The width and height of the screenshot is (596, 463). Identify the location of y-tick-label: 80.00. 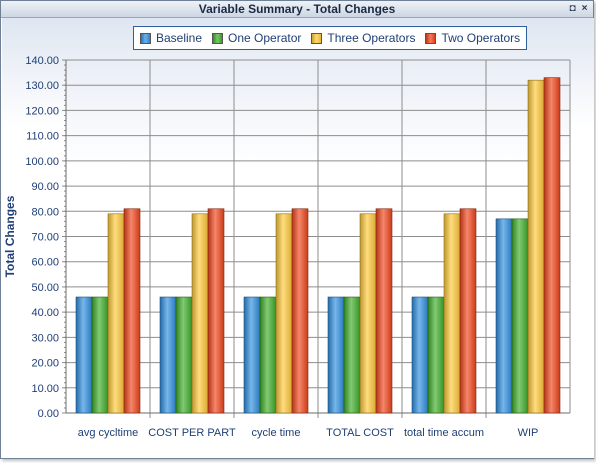
(45, 212).